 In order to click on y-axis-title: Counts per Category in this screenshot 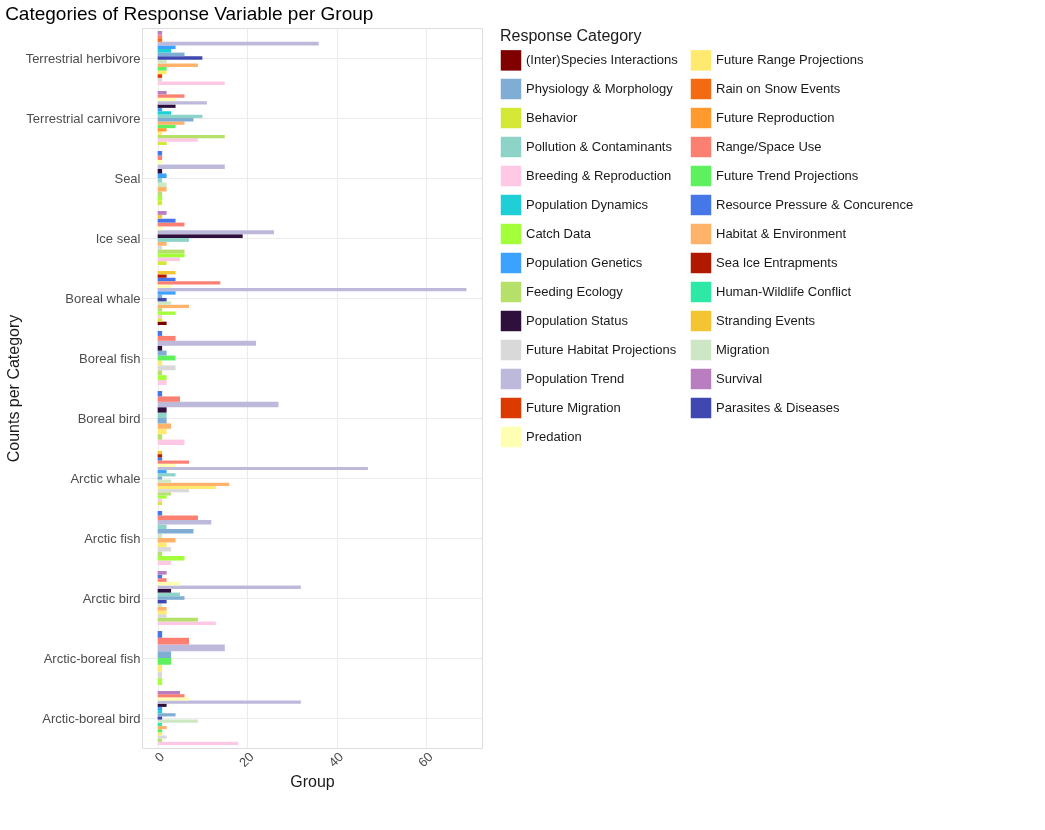, I will do `click(13, 388)`.